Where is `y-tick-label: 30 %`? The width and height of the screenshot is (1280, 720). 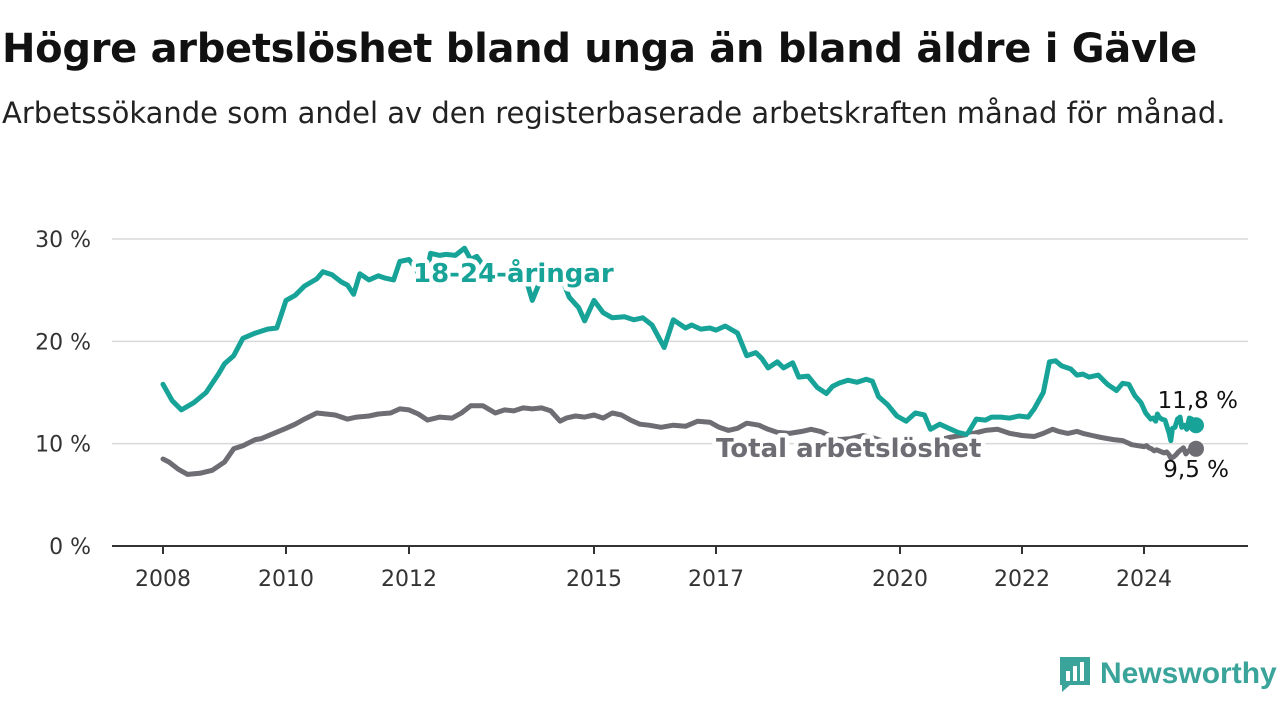 y-tick-label: 30 % is located at coordinates (63, 240).